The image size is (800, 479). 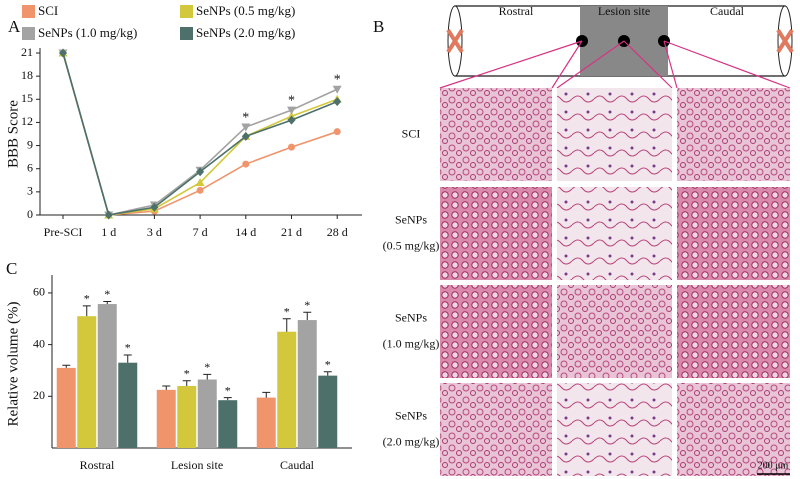 What do you see at coordinates (727, 11) in the screenshot?
I see `region-label: Caudal` at bounding box center [727, 11].